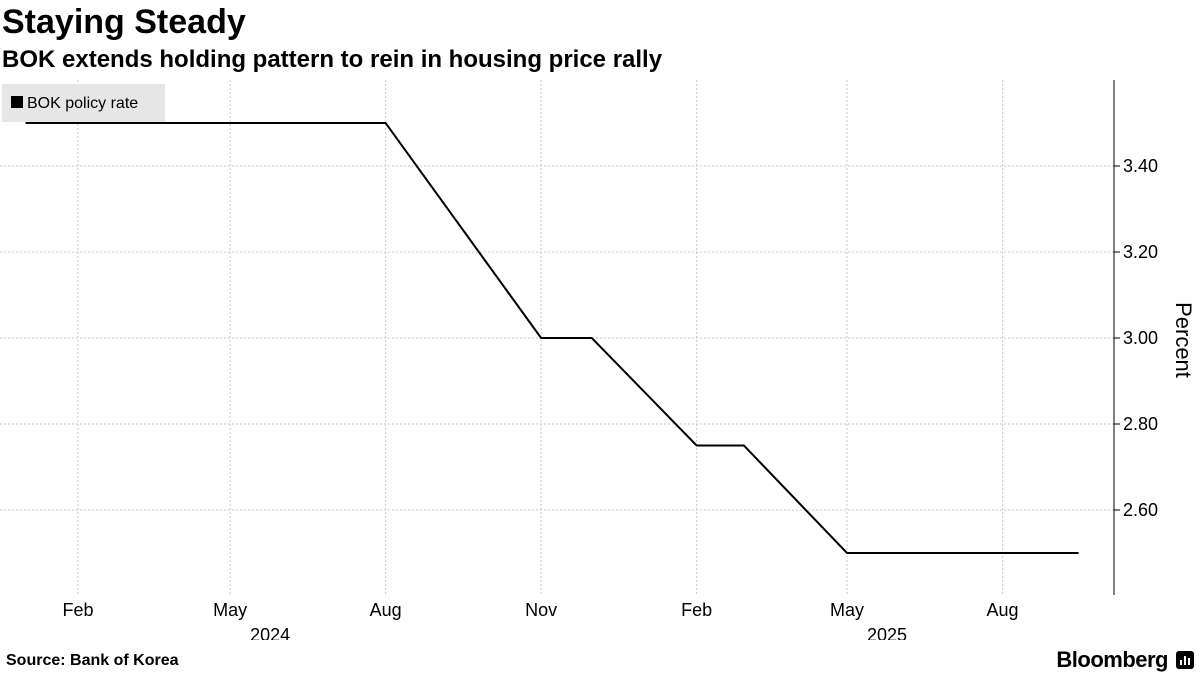 The image size is (1200, 675). What do you see at coordinates (1140, 510) in the screenshot?
I see `y-tick-label: 2.60` at bounding box center [1140, 510].